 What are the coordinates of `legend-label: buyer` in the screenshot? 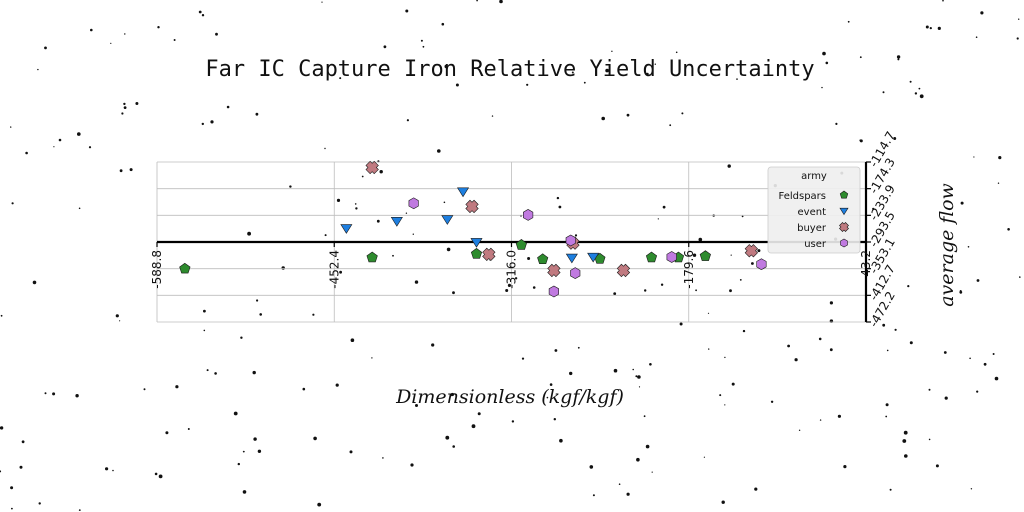 It's located at (812, 228).